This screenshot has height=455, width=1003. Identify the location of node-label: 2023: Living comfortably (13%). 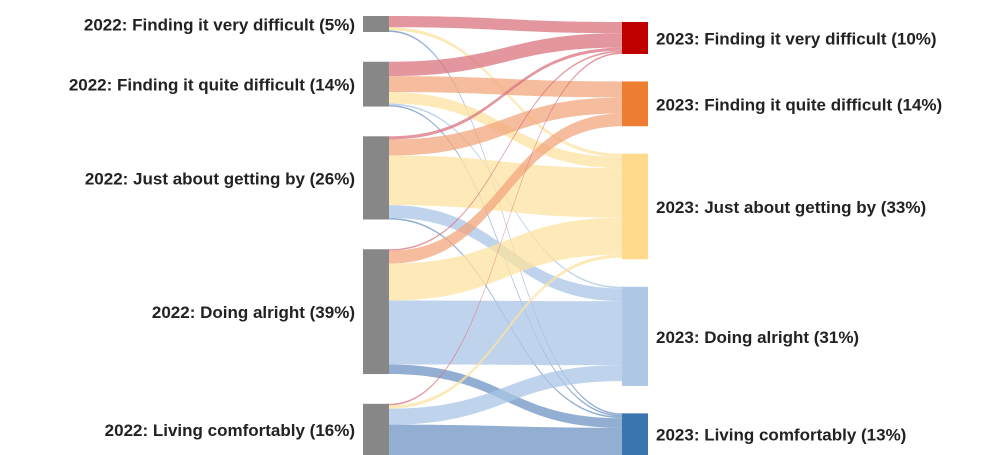
(781, 435).